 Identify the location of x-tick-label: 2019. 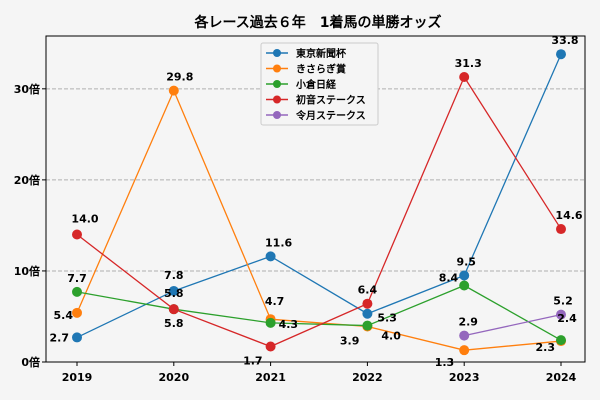
(77, 377).